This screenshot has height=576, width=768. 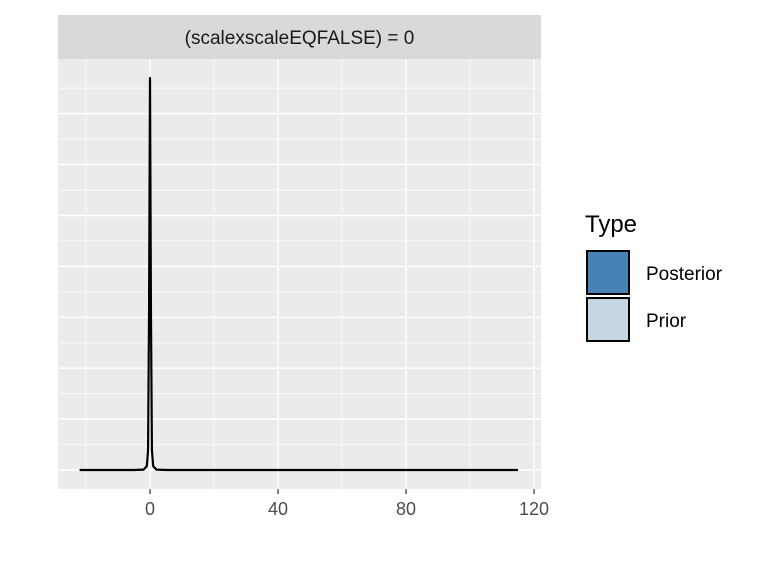 What do you see at coordinates (608, 319) in the screenshot?
I see `legend-key-prior` at bounding box center [608, 319].